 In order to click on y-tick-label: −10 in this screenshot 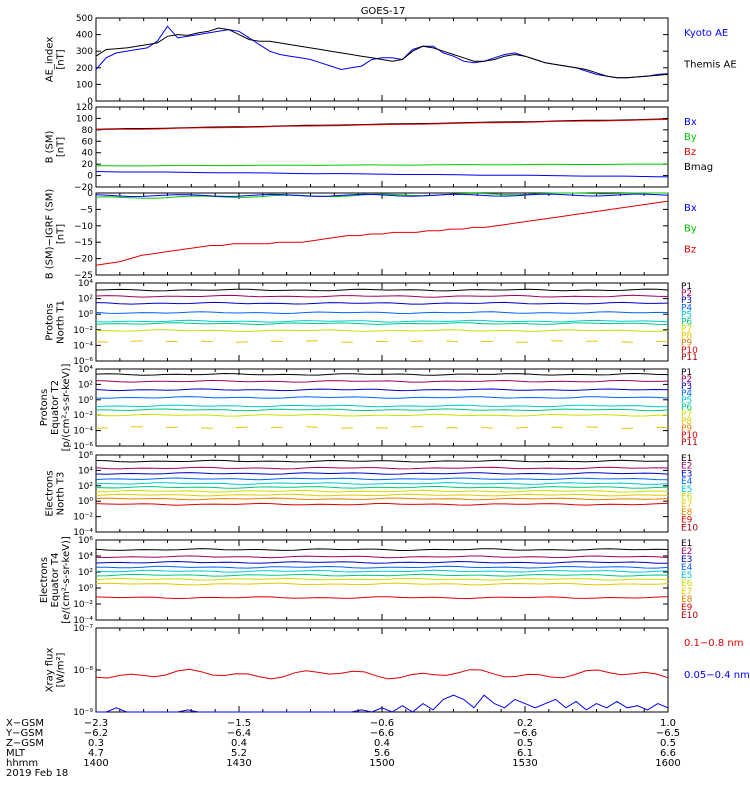, I will do `click(83, 227)`.